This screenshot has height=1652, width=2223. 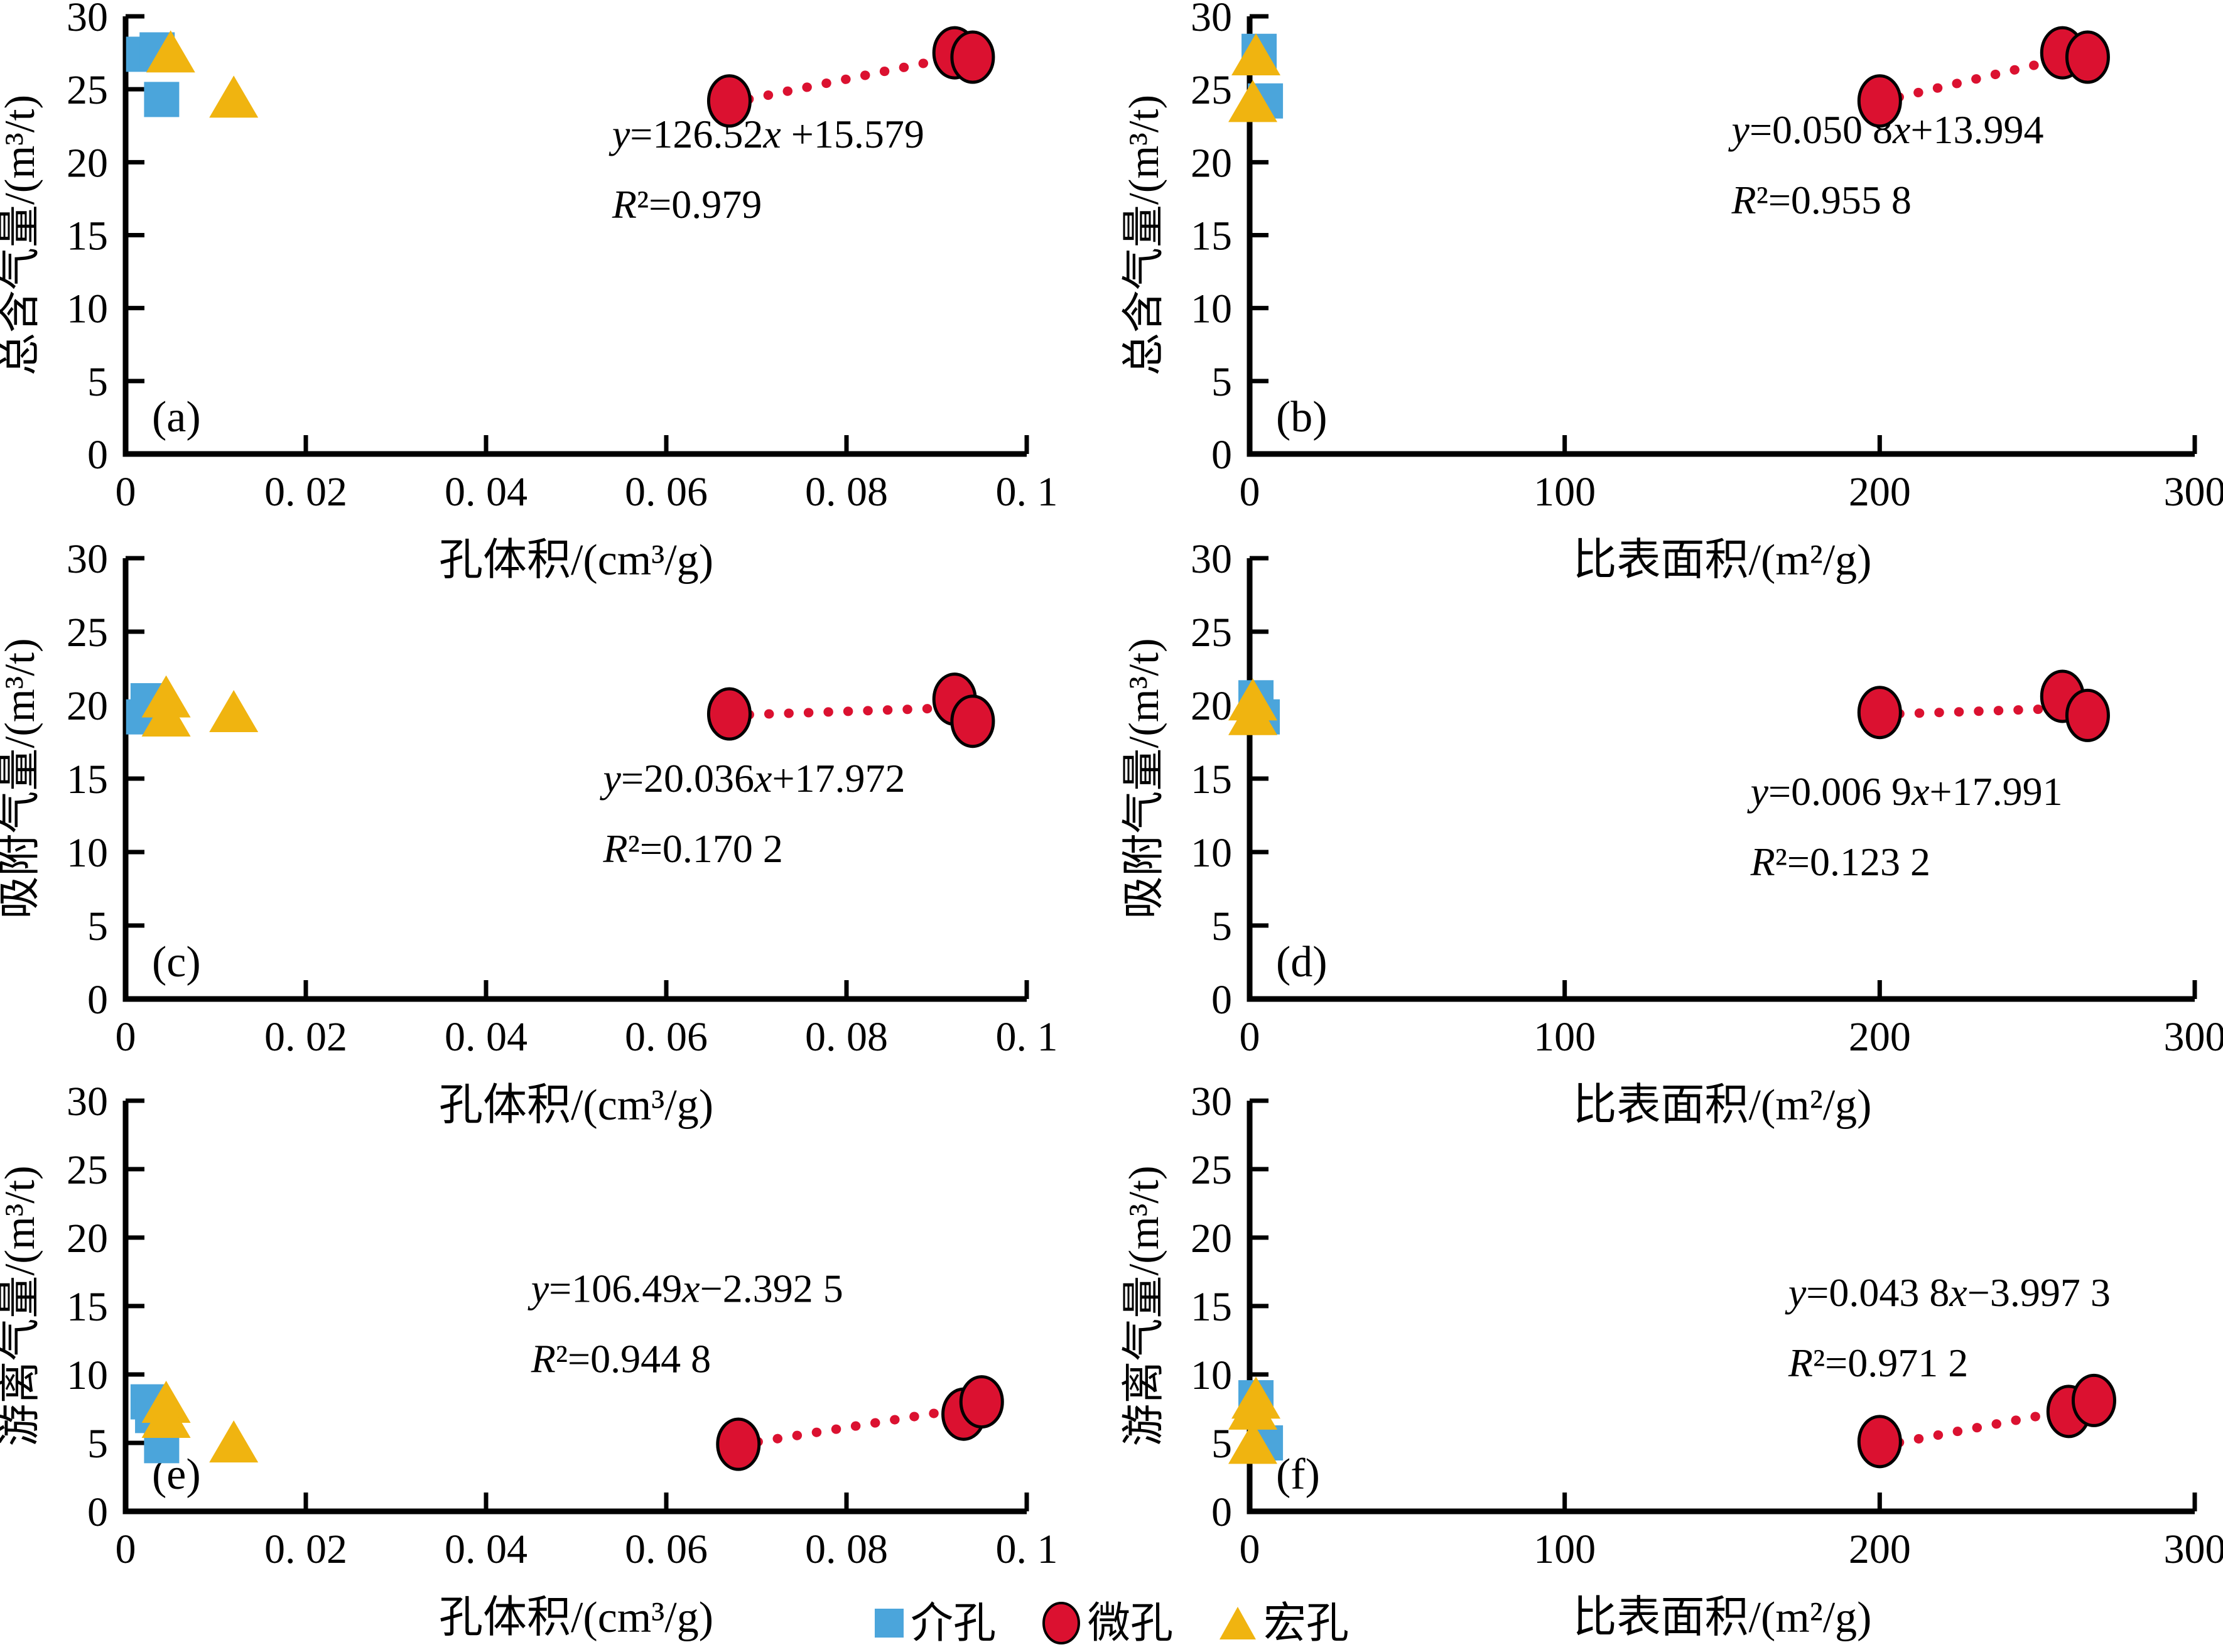 I want to click on legend-label-macropore: 宏孔, so click(x=1306, y=1623).